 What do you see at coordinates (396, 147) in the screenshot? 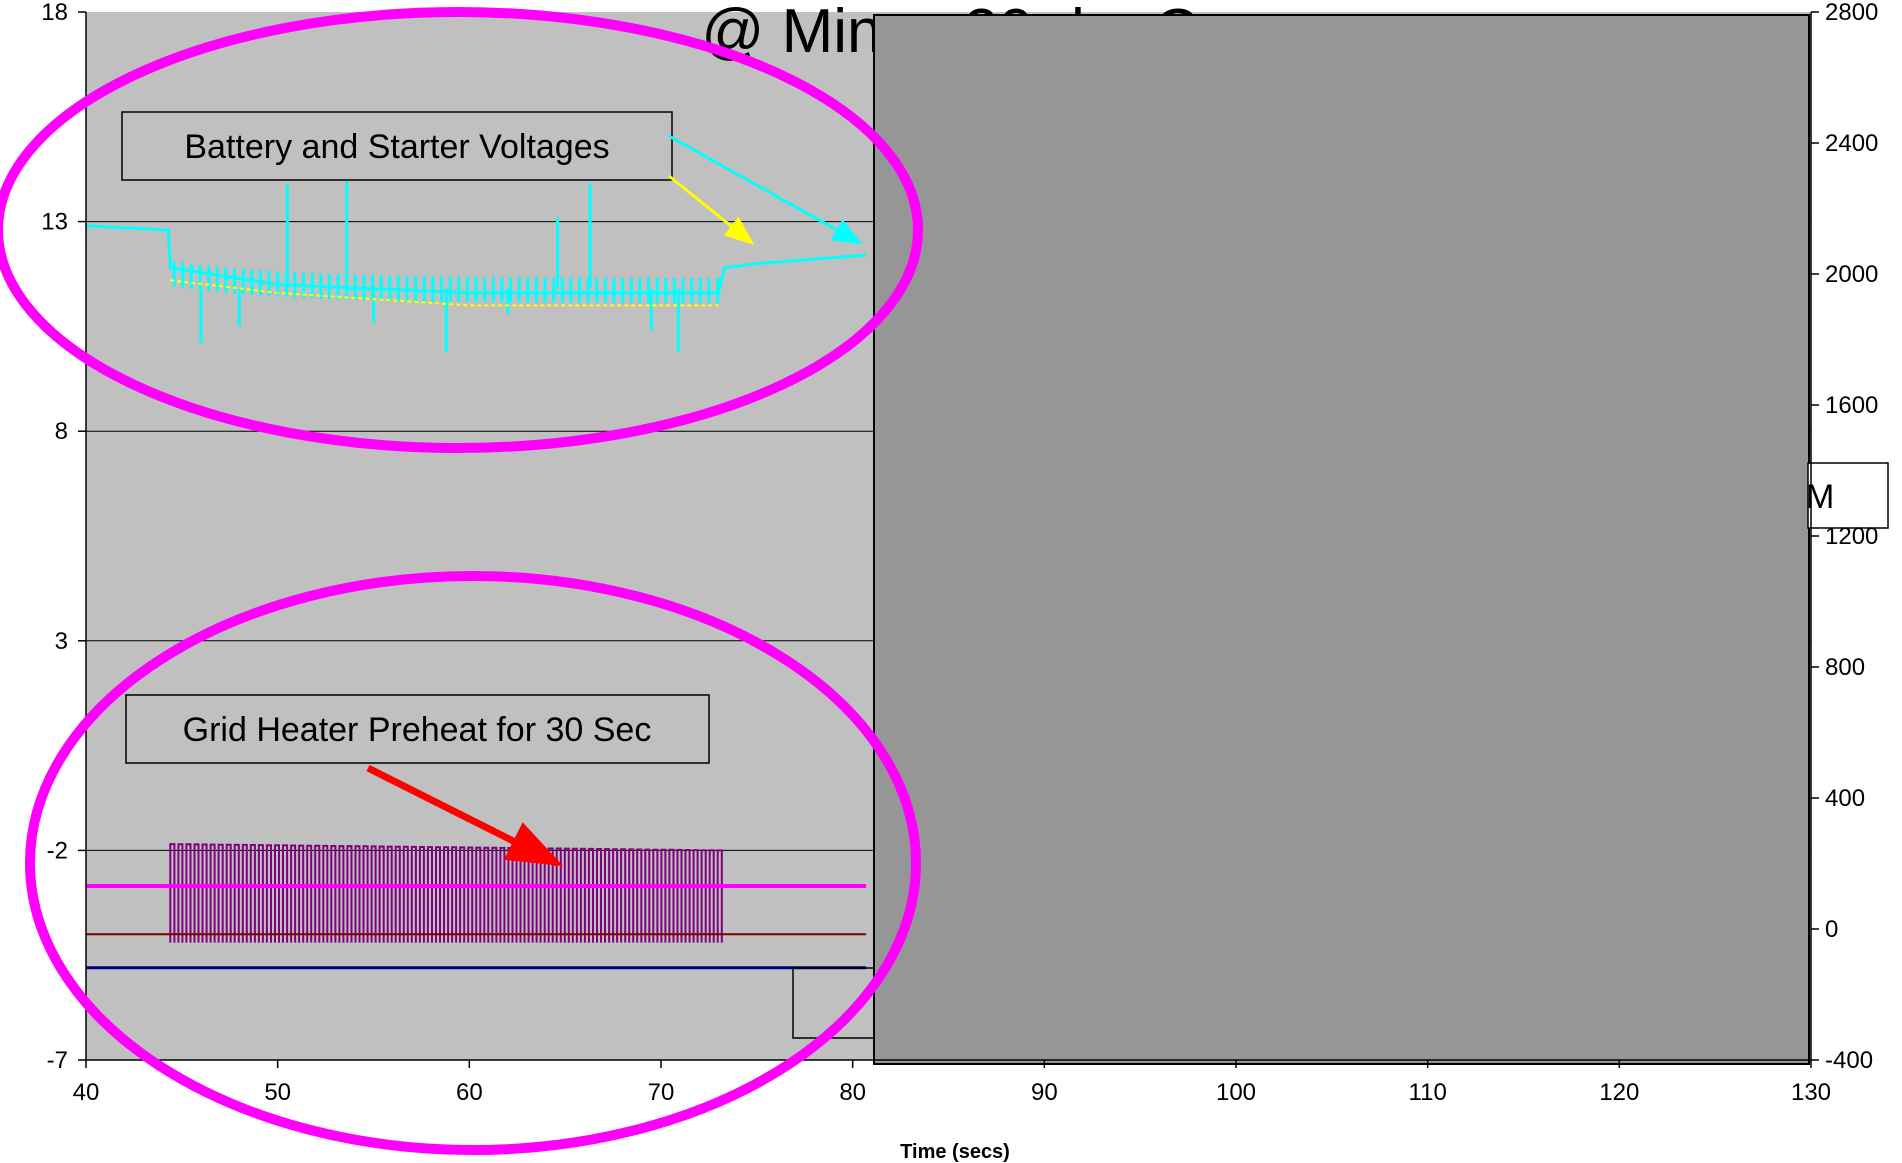
I see `callout-battery-starter: Battery and Starter Voltages` at bounding box center [396, 147].